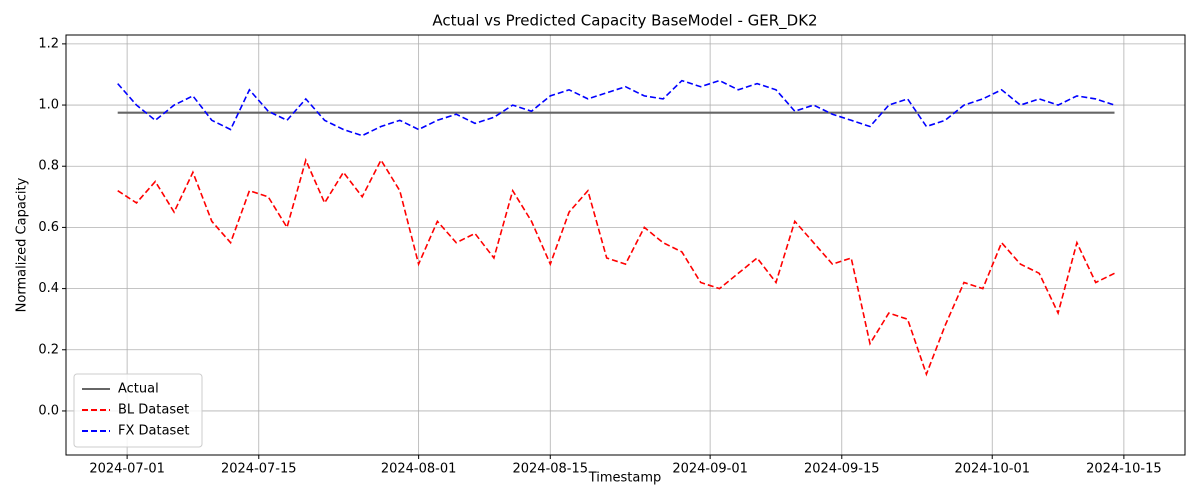  Describe the element at coordinates (48, 227) in the screenshot. I see `y-tick-label: 0.6` at that location.